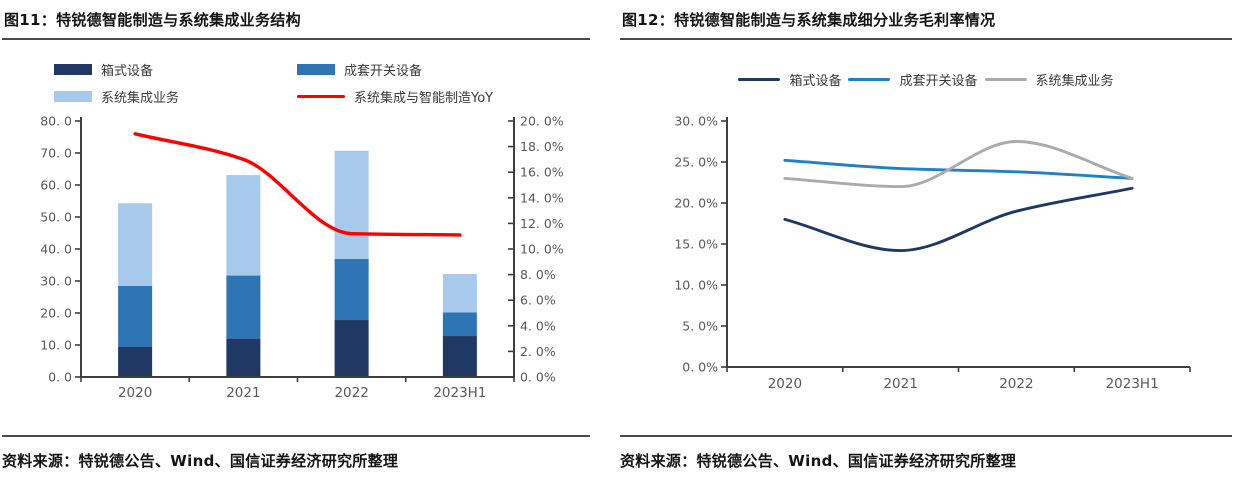 This screenshot has height=486, width=1237. I want to click on left-axis-tick-label: 70. 0, so click(56, 153).